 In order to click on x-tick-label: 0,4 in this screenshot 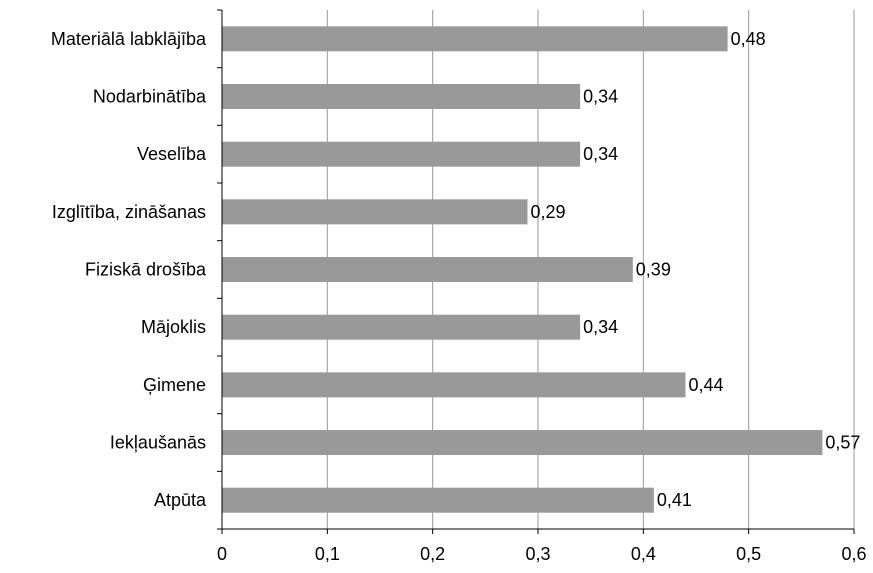, I will do `click(643, 554)`.